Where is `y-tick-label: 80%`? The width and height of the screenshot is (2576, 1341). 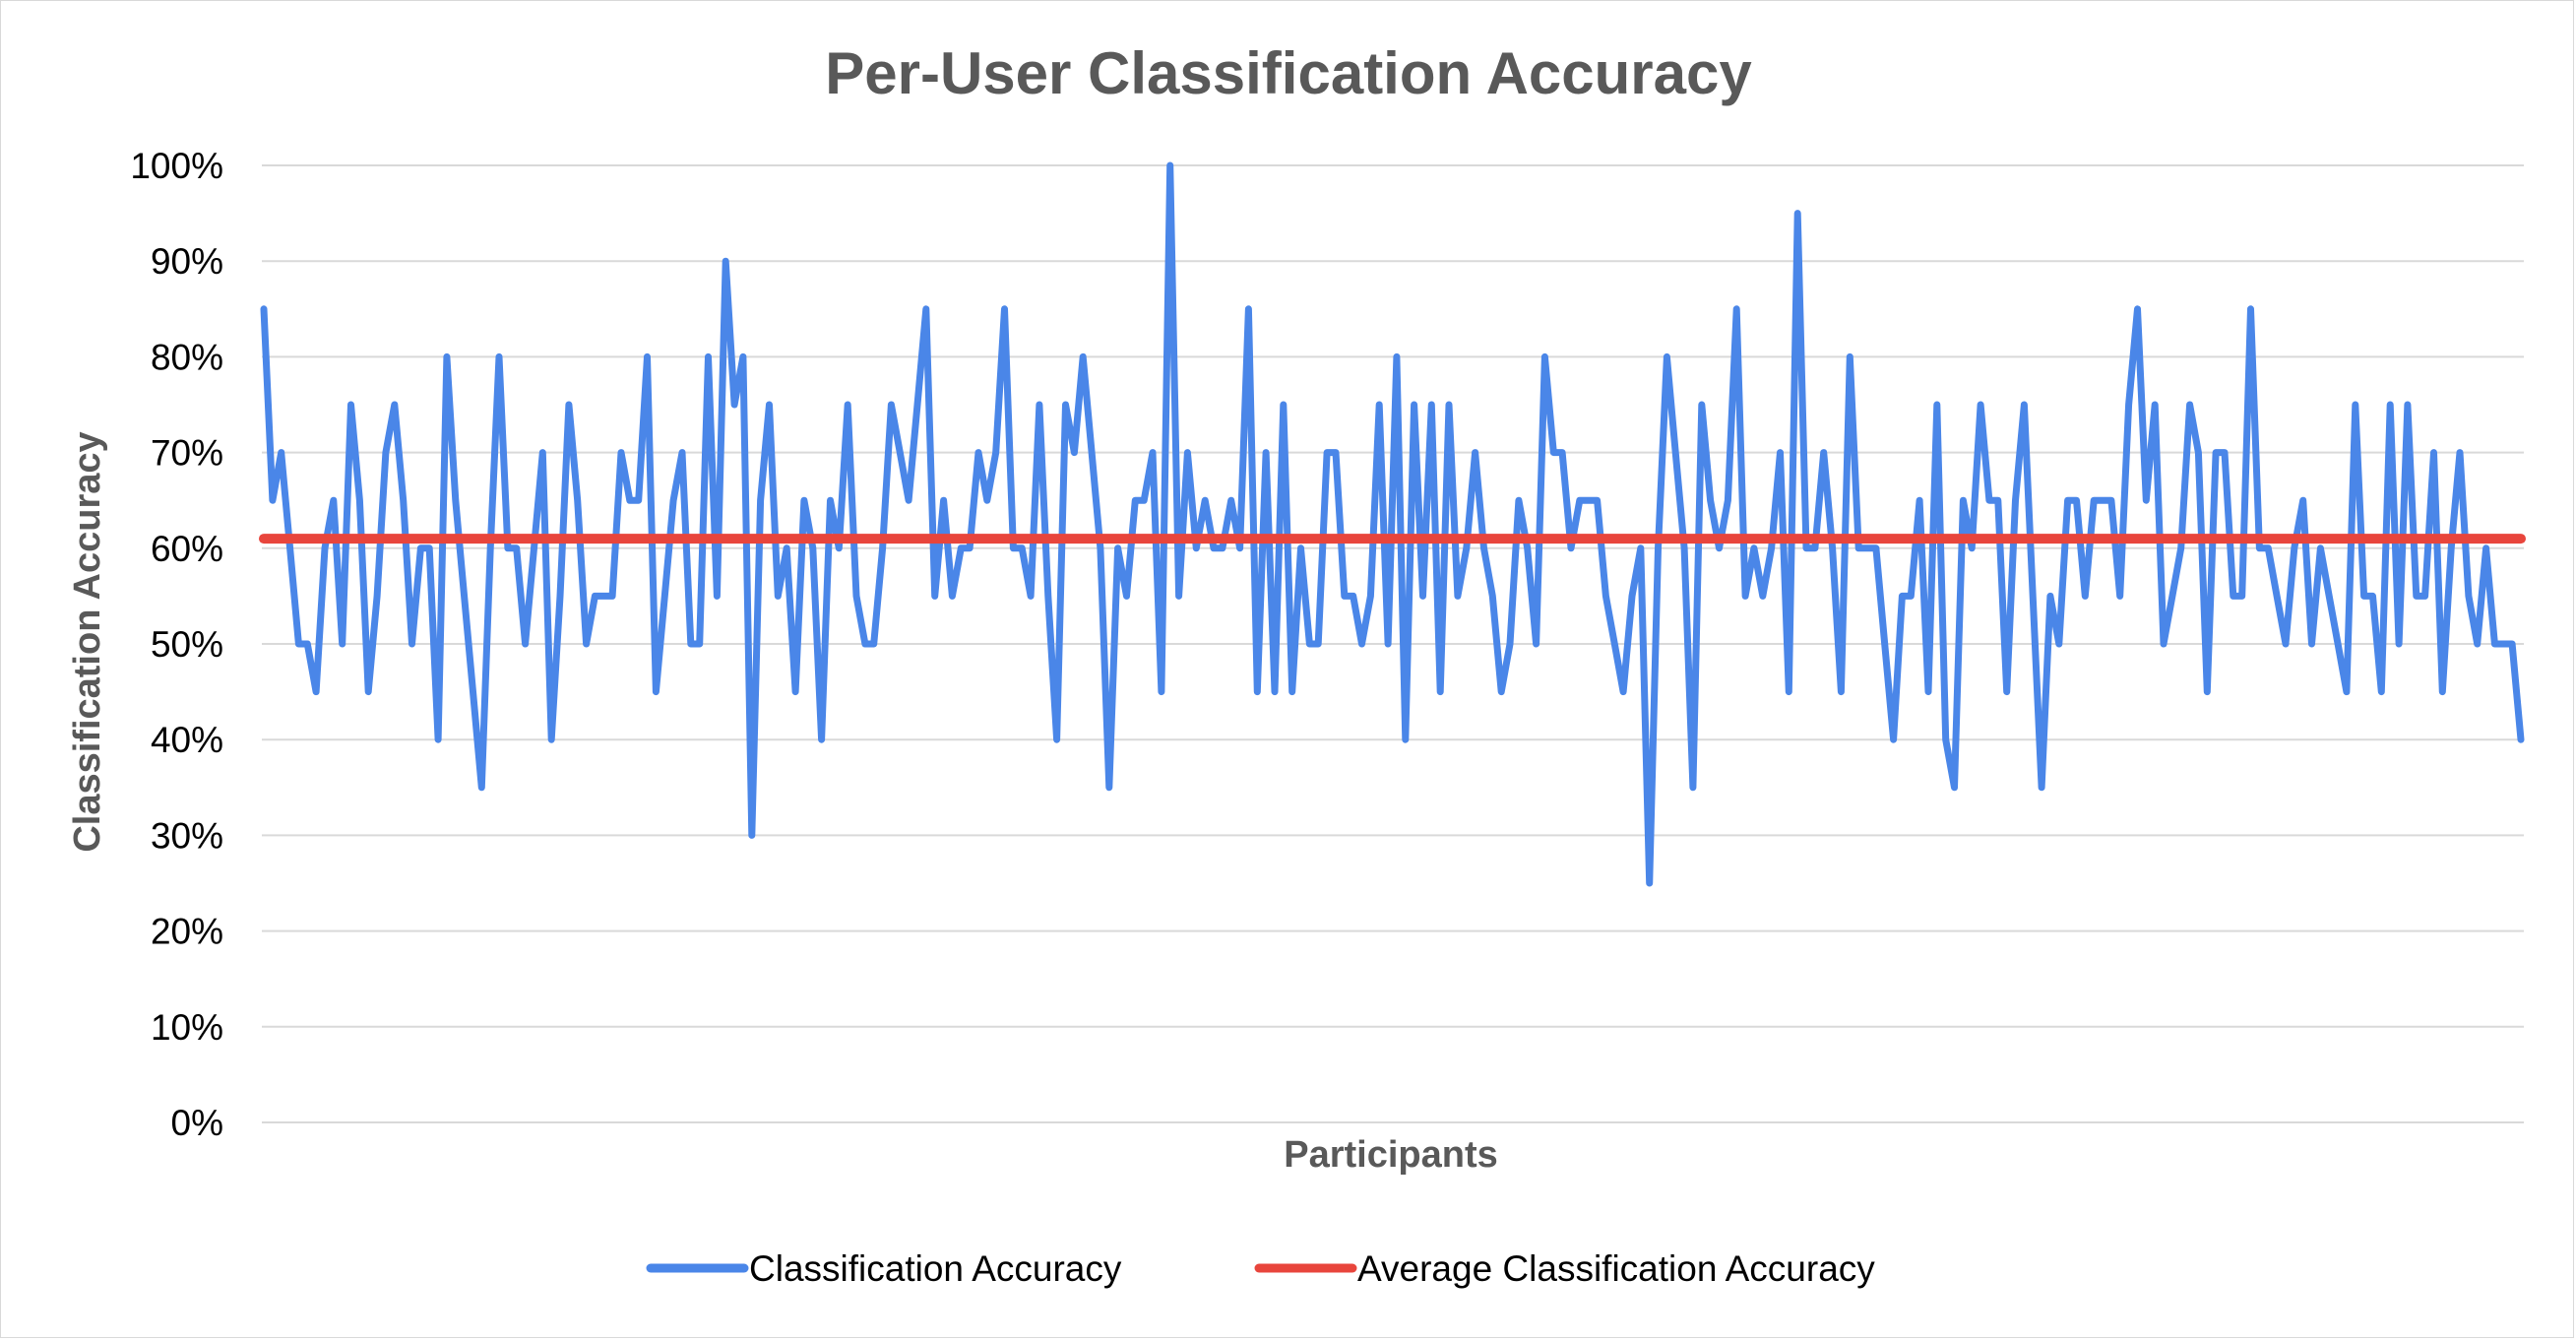
y-tick-label: 80% is located at coordinates (187, 357).